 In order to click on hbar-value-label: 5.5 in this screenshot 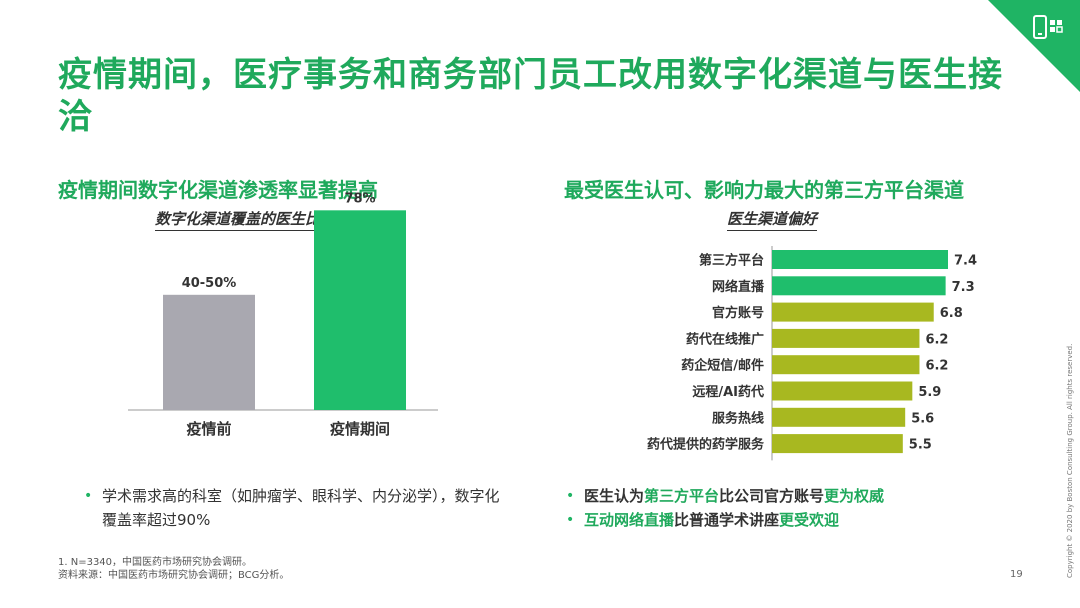, I will do `click(920, 445)`.